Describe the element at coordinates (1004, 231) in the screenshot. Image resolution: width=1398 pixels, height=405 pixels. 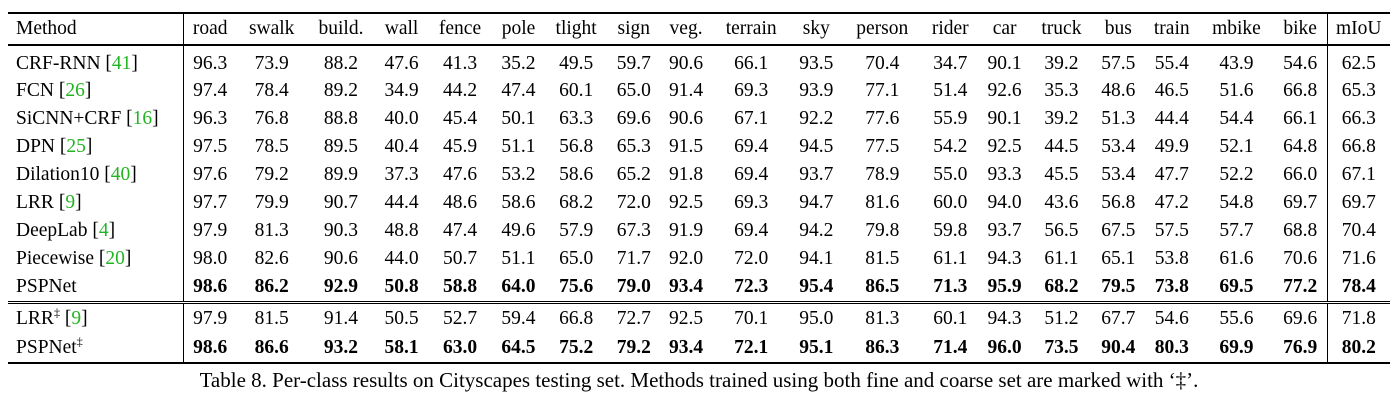
I see `value-cell: 93.7` at that location.